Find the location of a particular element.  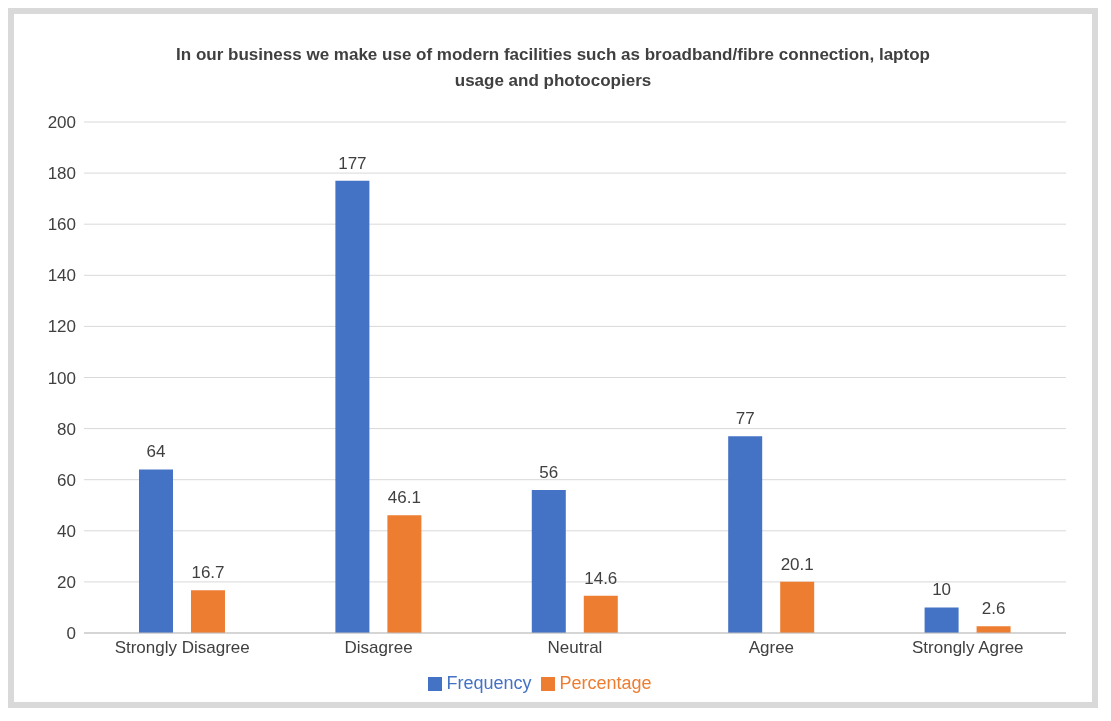

data-label: 56 is located at coordinates (549, 472).